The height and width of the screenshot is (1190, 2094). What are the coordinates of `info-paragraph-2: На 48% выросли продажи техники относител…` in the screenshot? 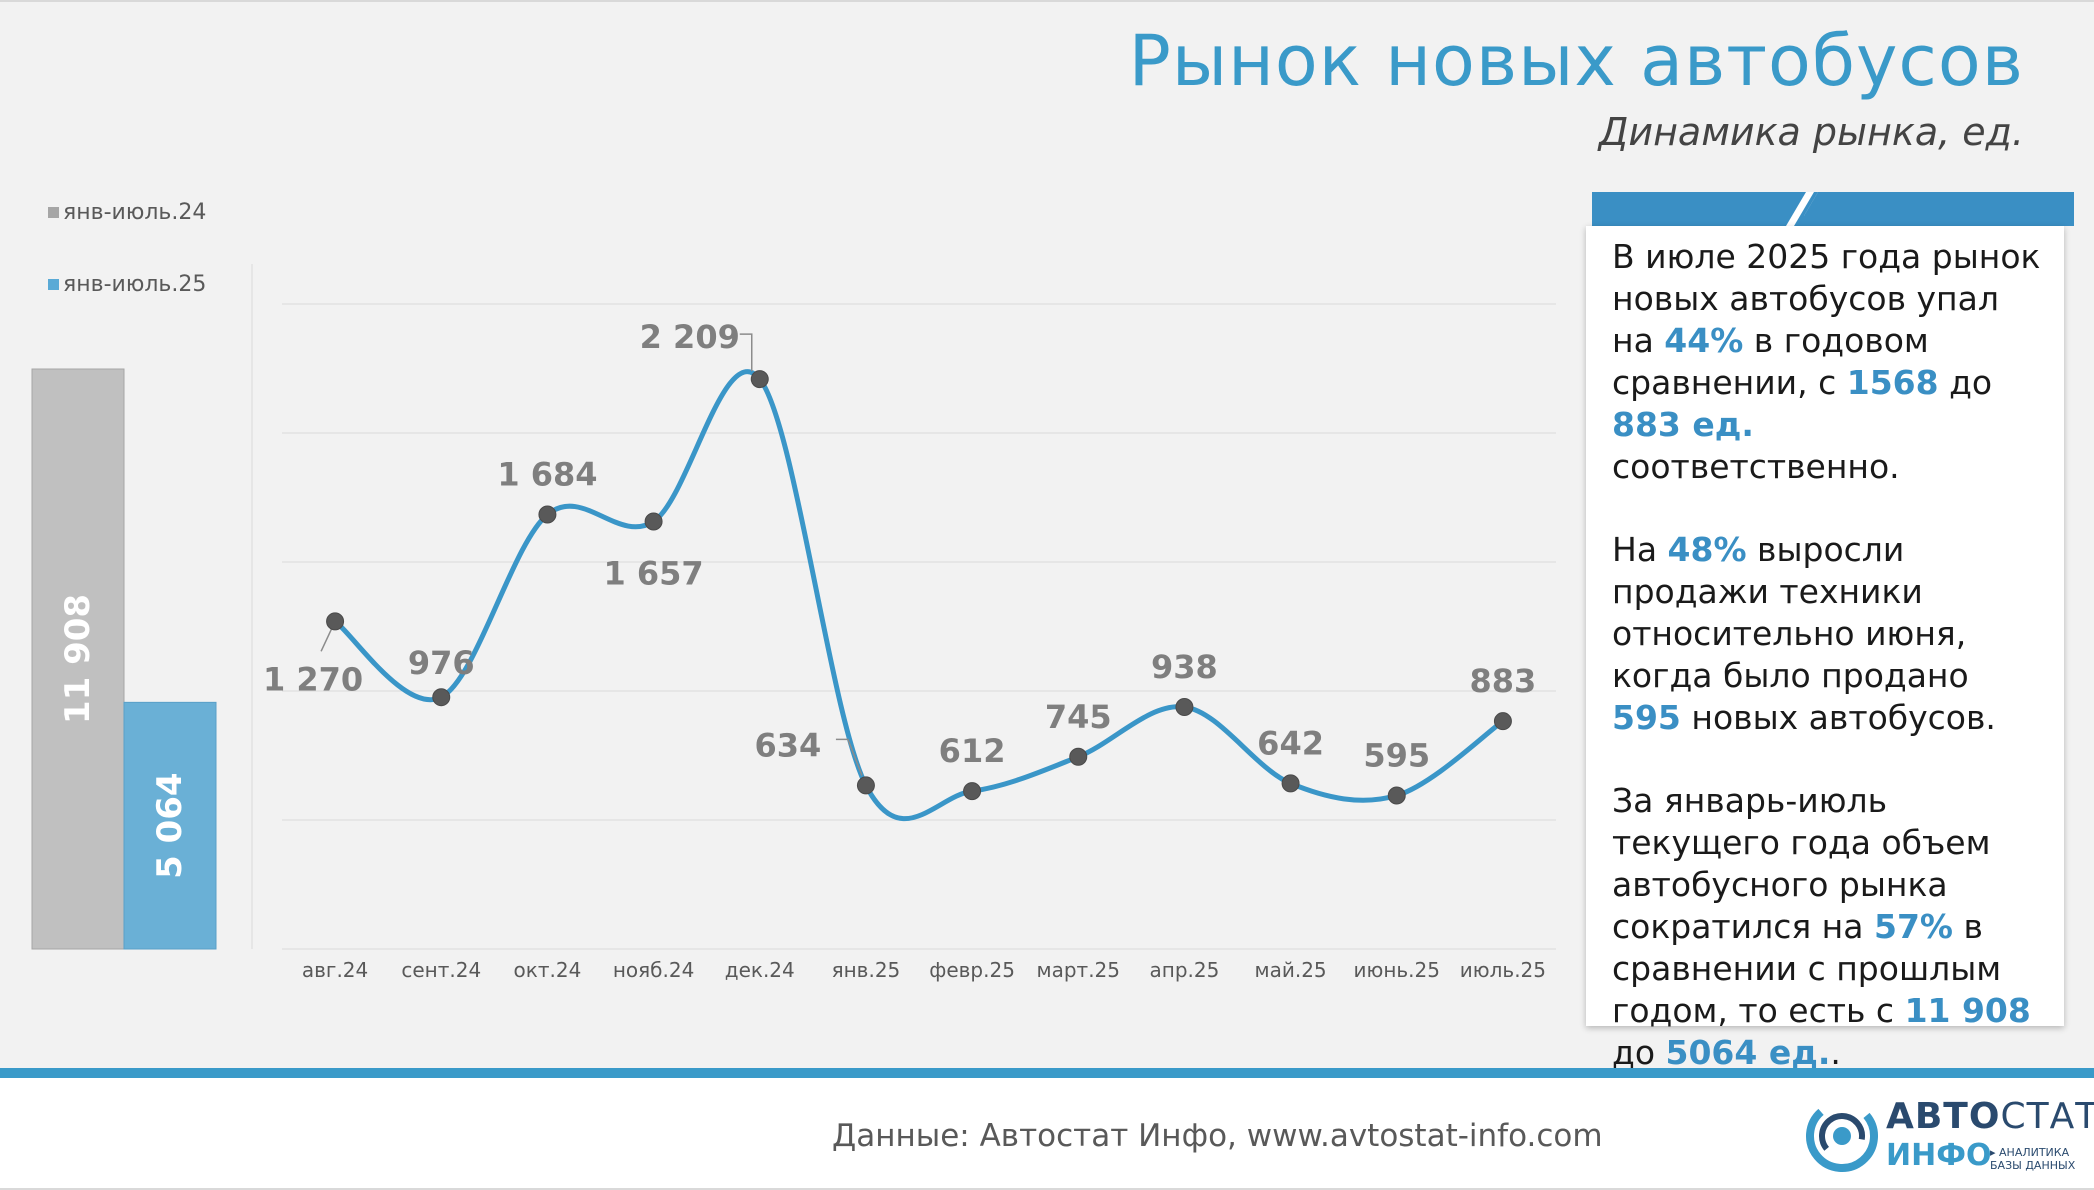 It's located at (1829, 634).